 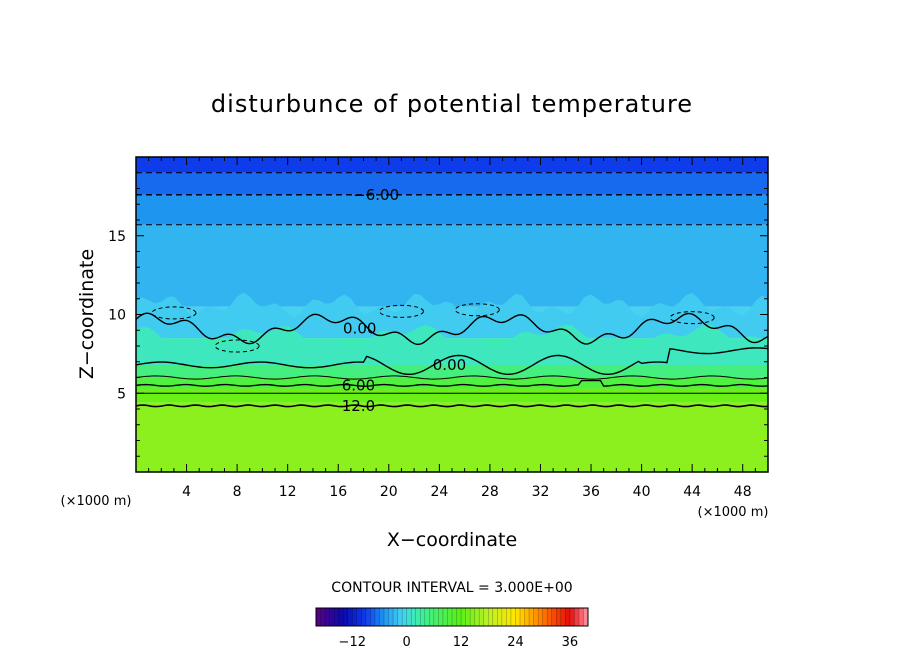 I want to click on colorbar-tick-label: −12, so click(x=352, y=642).